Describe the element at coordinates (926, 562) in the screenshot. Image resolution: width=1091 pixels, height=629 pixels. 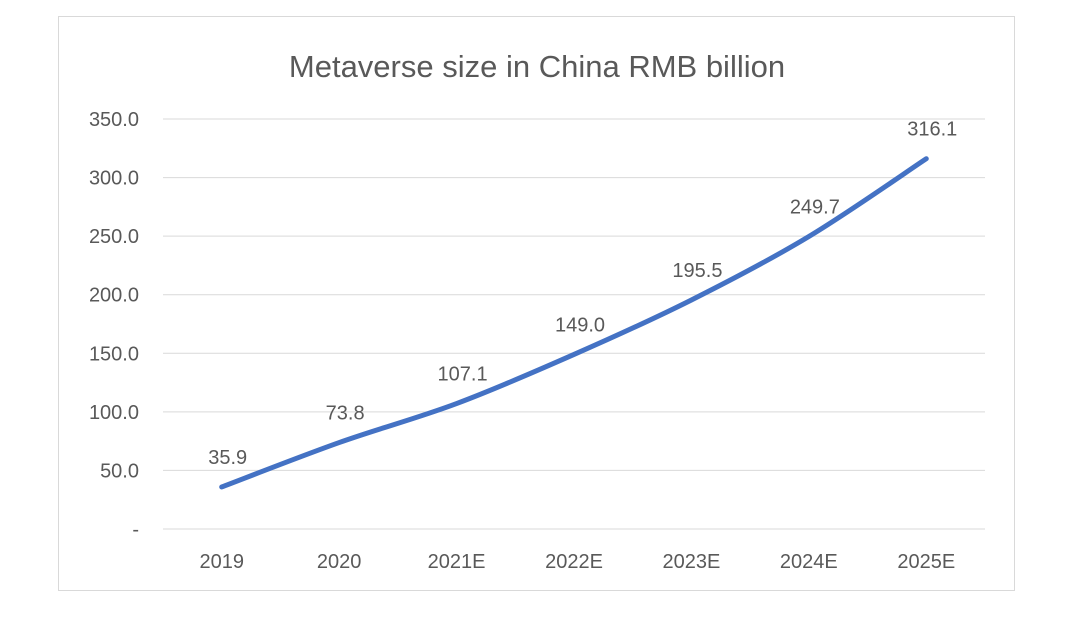
I see `x-tick-label: 2025E` at that location.